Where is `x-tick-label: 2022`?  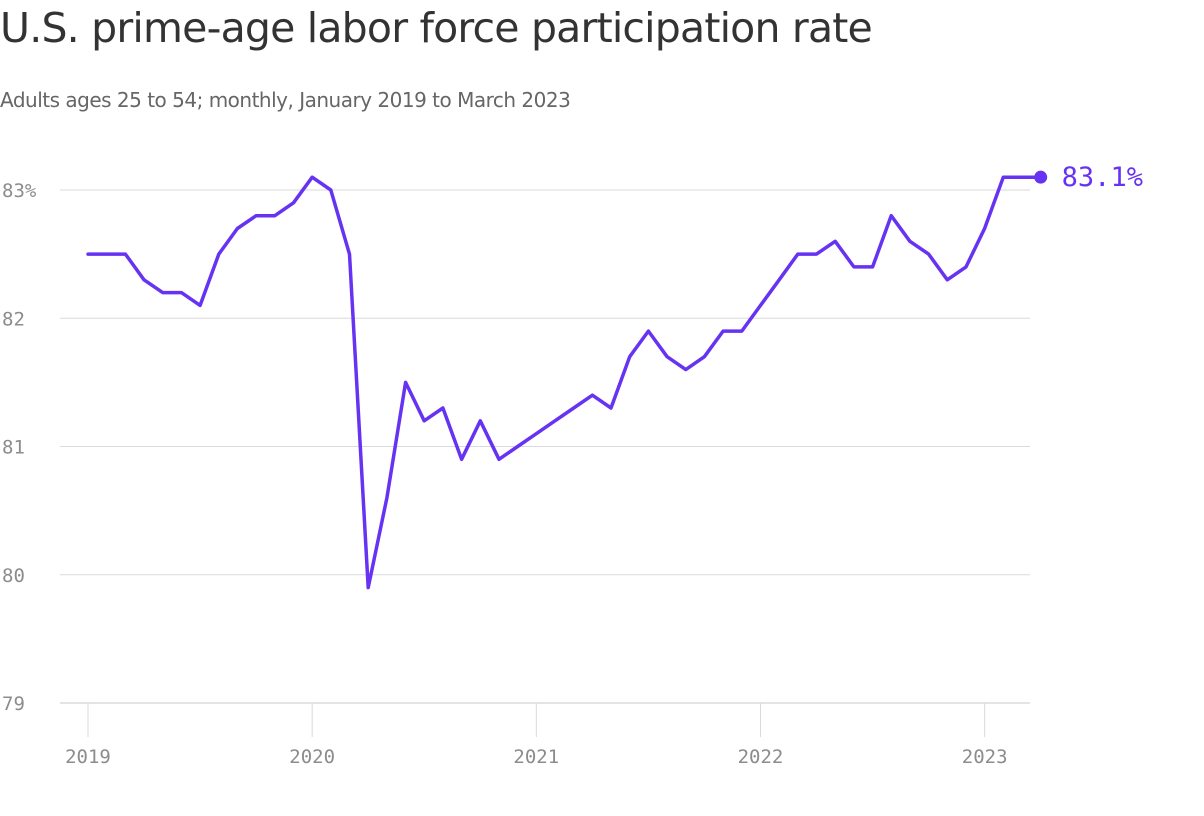 x-tick-label: 2022 is located at coordinates (761, 757).